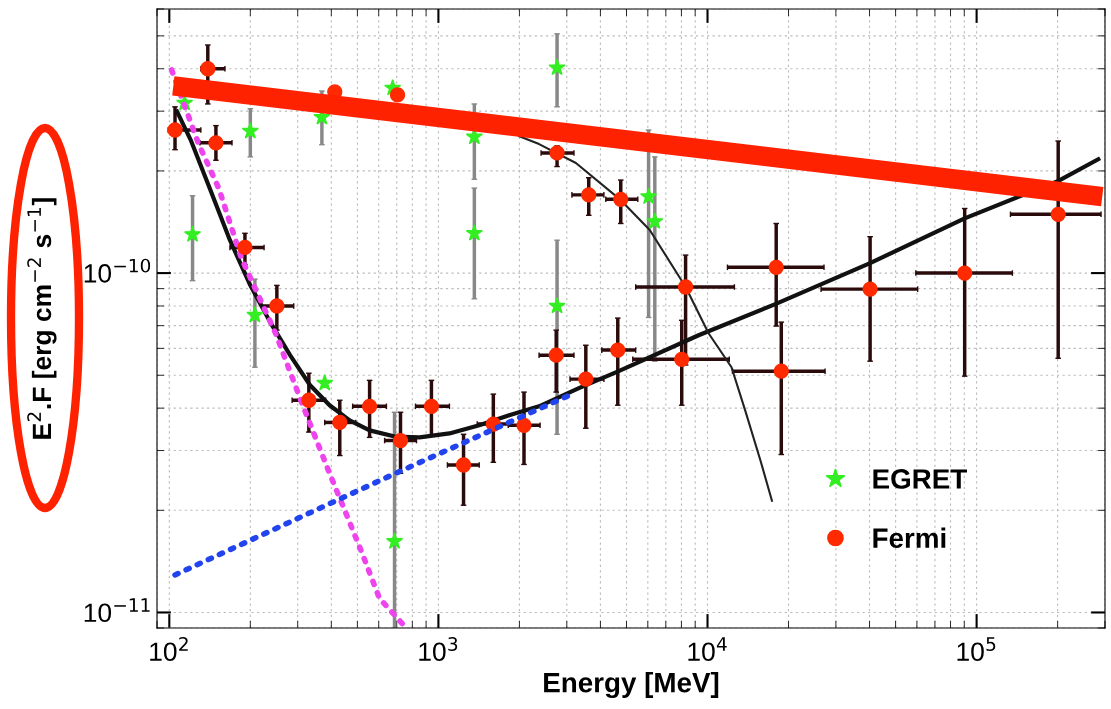 The height and width of the screenshot is (709, 1111). Describe the element at coordinates (438, 649) in the screenshot. I see `x-tick-label: 10$^{3}$` at that location.